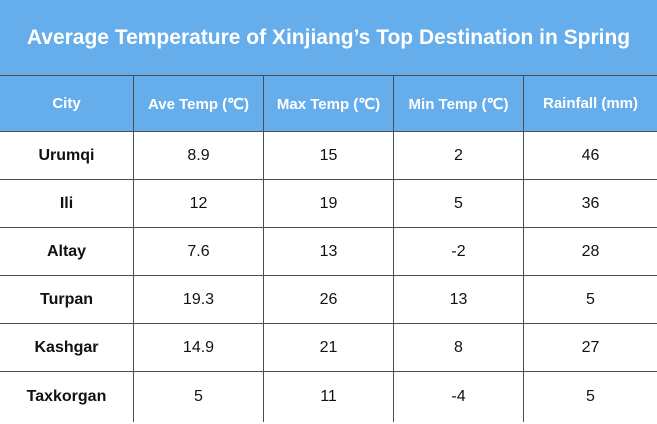 The width and height of the screenshot is (657, 424). Describe the element at coordinates (67, 397) in the screenshot. I see `city-cell: Taxkorgan` at that location.